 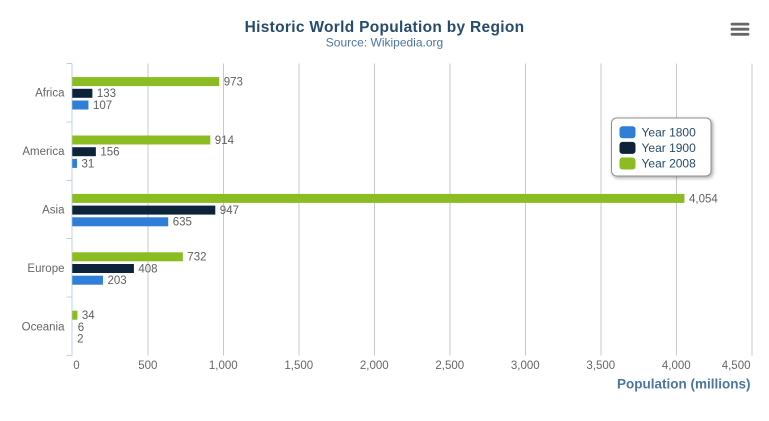 I want to click on svg-text: 31, so click(x=88, y=164).